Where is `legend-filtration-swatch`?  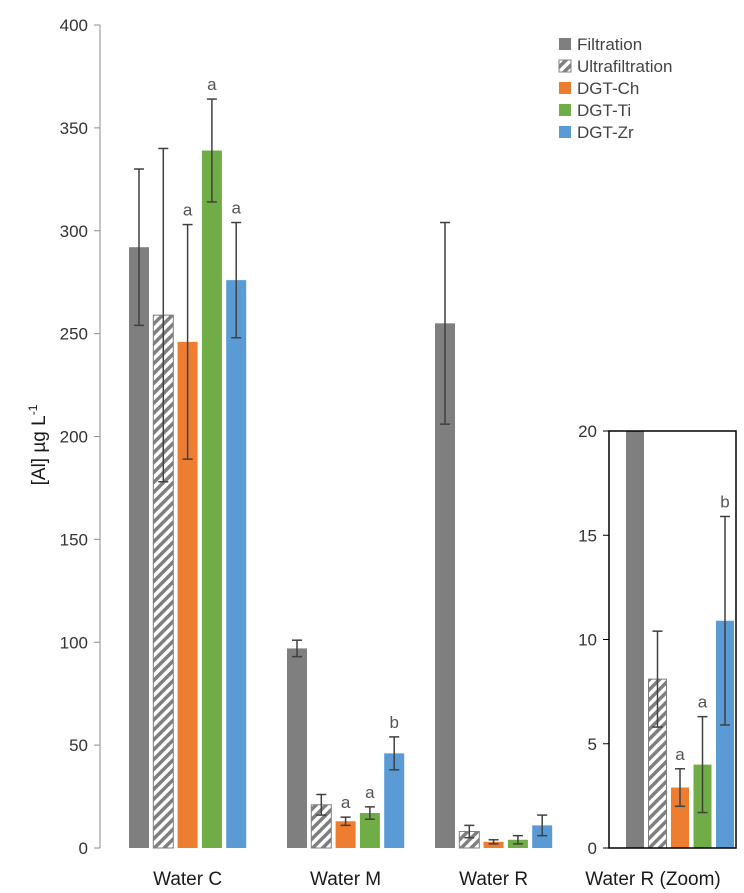
legend-filtration-swatch is located at coordinates (565, 44).